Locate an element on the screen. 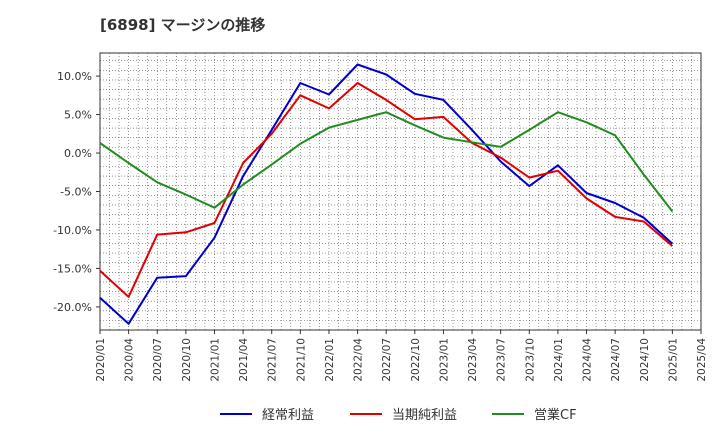 The width and height of the screenshot is (720, 440). legend-label-1: 経常利益 is located at coordinates (288, 415).